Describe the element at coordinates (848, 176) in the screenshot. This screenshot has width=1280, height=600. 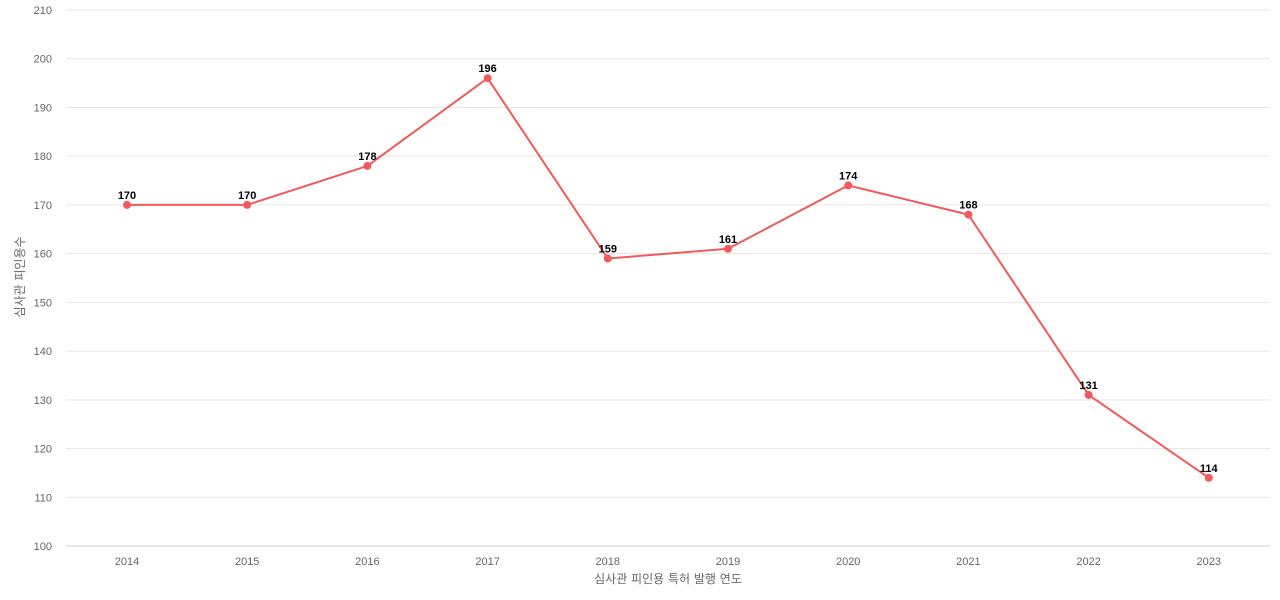
I see `data-label: 174` at that location.